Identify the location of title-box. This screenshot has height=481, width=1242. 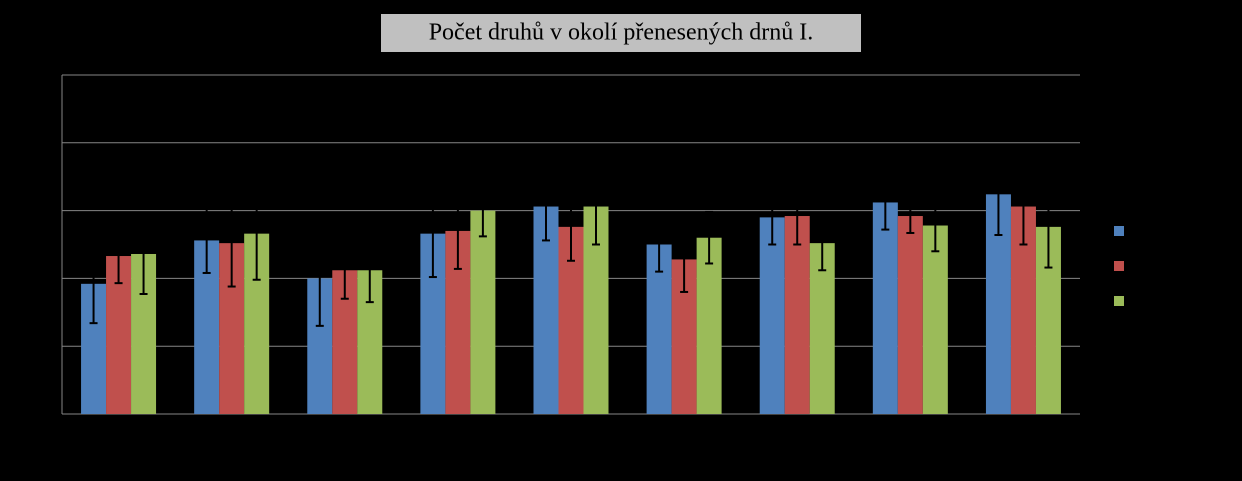
(621, 33).